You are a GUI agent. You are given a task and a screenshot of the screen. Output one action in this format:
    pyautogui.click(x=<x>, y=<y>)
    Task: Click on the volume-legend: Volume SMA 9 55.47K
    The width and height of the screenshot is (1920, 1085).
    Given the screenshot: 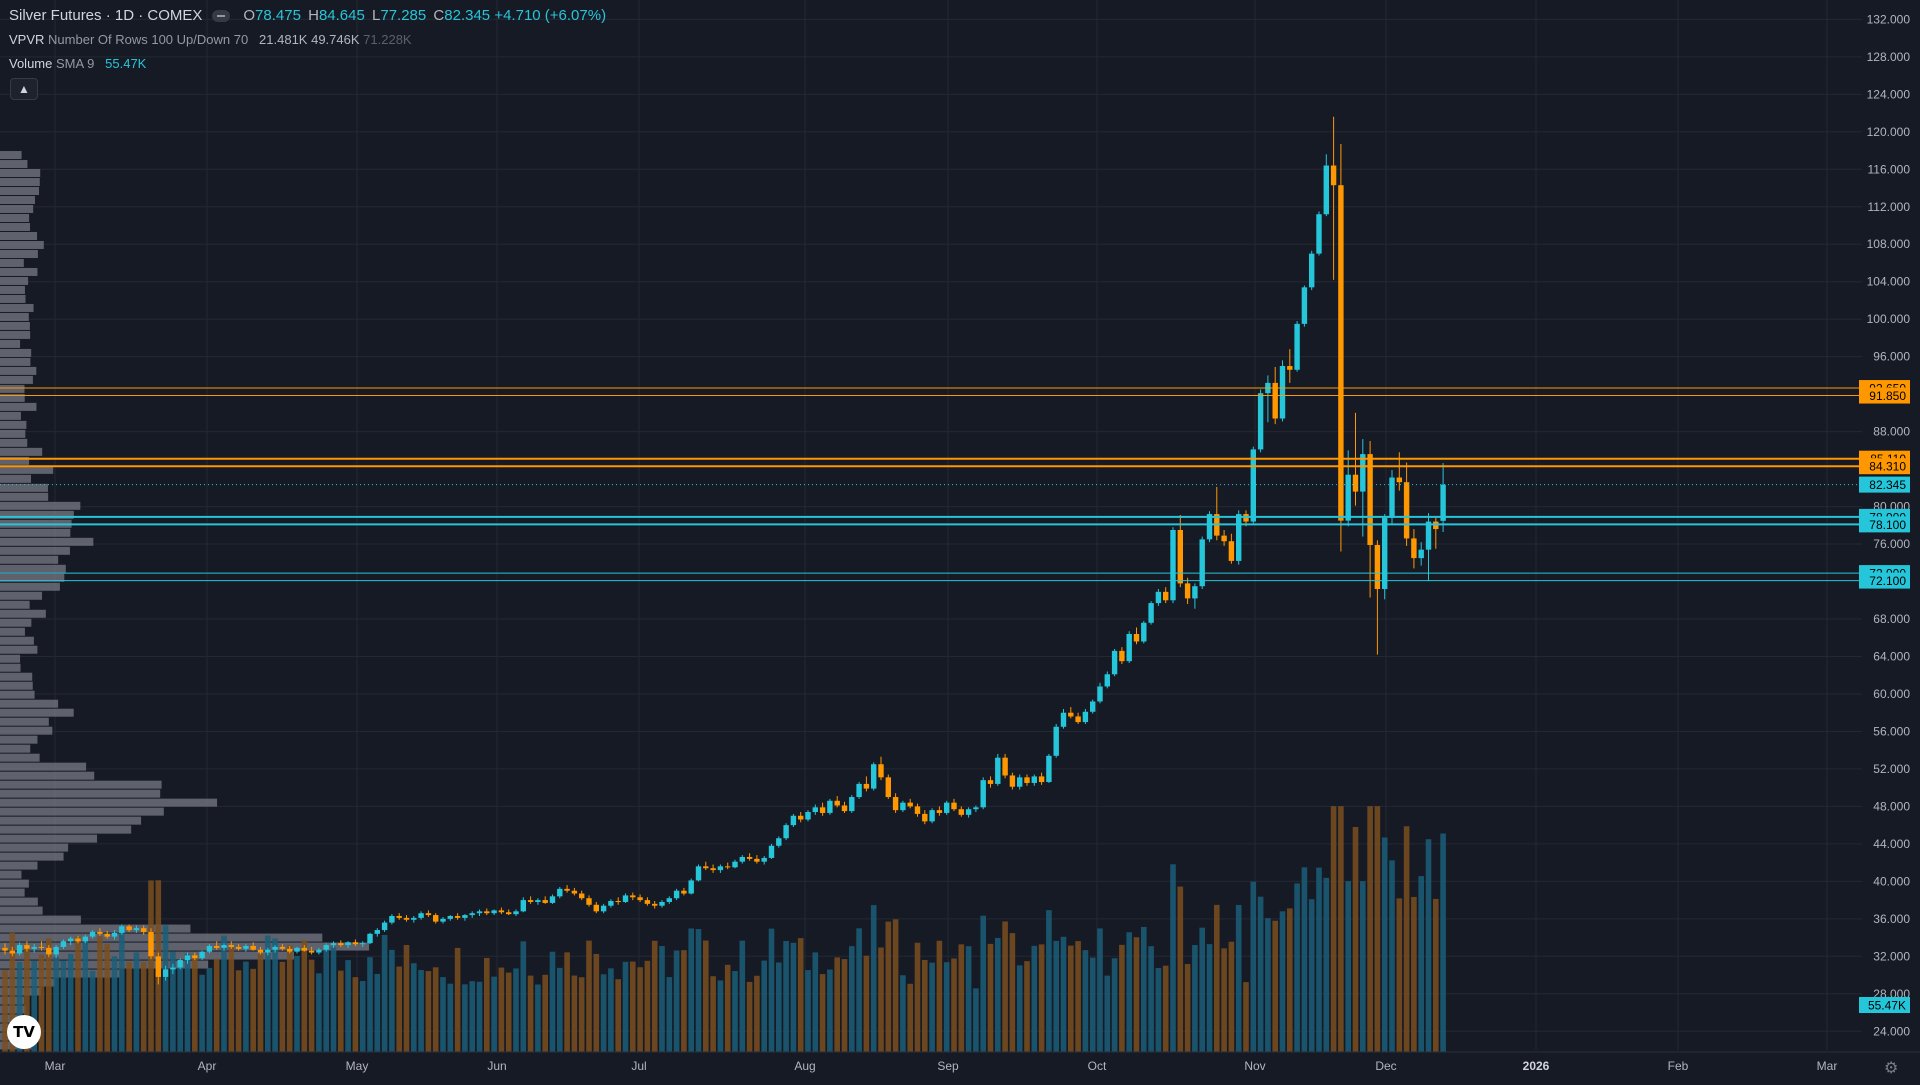 What is the action you would take?
    pyautogui.click(x=77, y=64)
    